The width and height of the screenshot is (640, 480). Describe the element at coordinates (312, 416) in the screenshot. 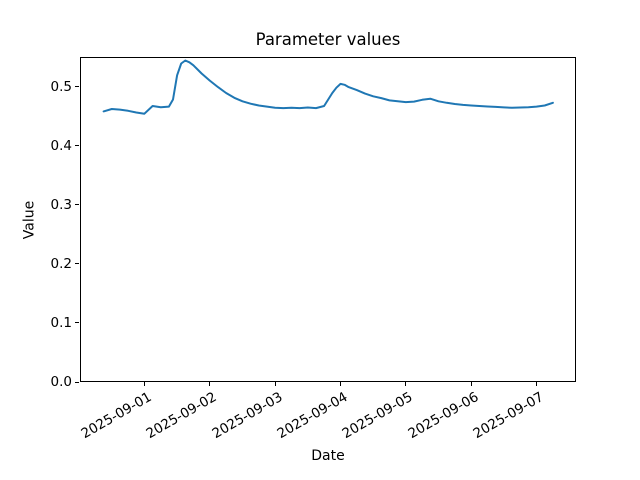

I see `x-tick-label: 2025-09-04` at that location.